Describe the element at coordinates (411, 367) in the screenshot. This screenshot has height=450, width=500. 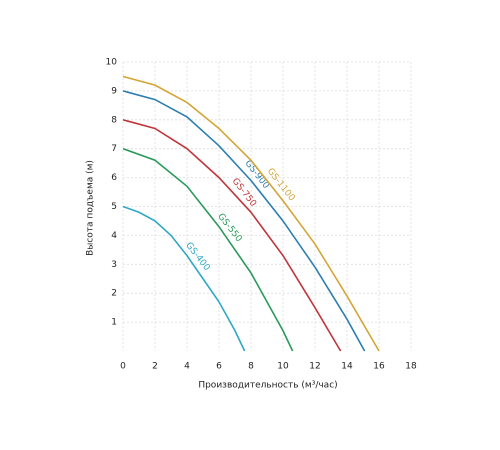
I see `x-tick-label: 18` at that location.